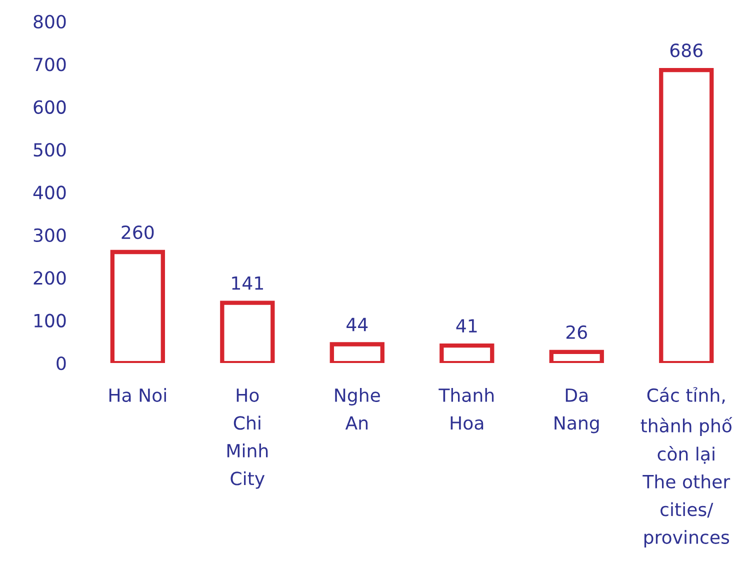 Image resolution: width=756 pixels, height=579 pixels. I want to click on y-tick-label: 400, so click(49, 193).